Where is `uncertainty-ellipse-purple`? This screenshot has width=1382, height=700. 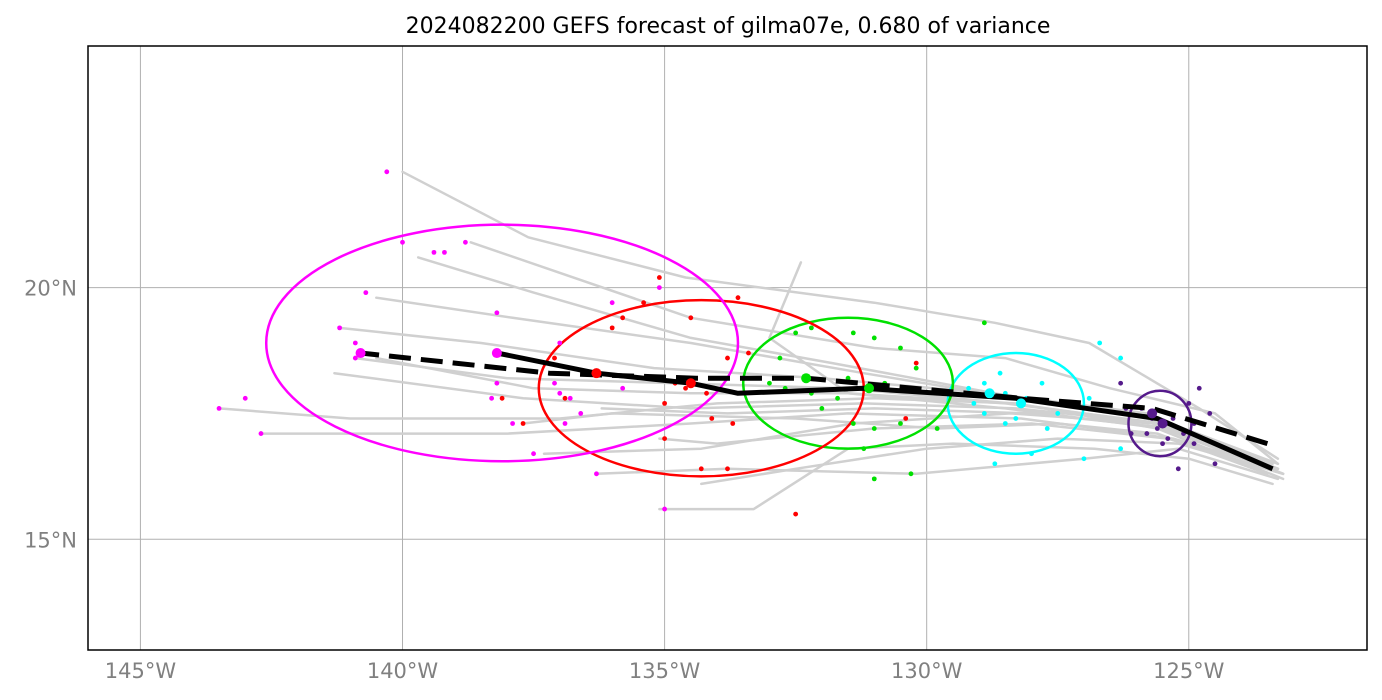
uncertainty-ellipse-purple is located at coordinates (1160, 423).